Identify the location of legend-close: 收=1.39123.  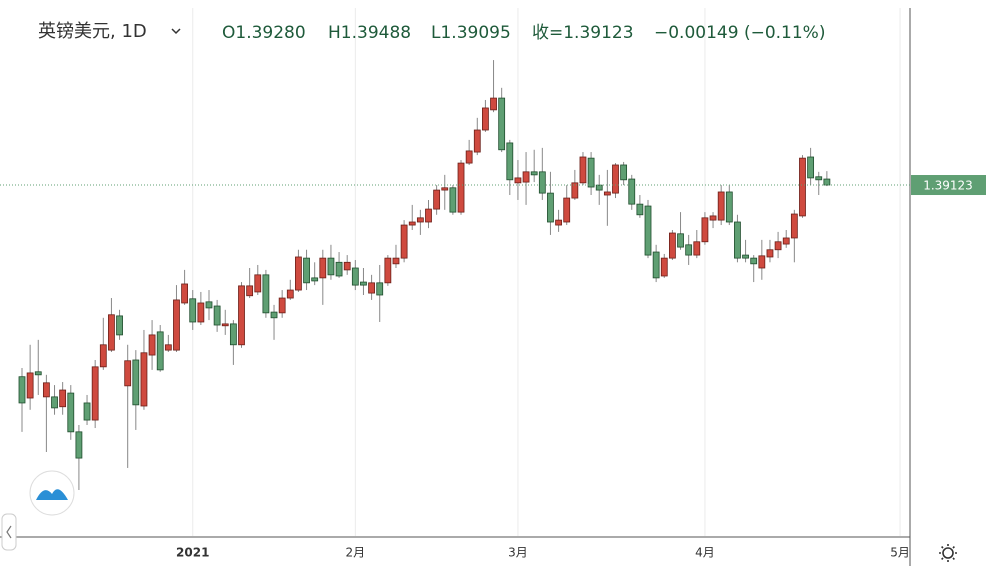
(583, 33).